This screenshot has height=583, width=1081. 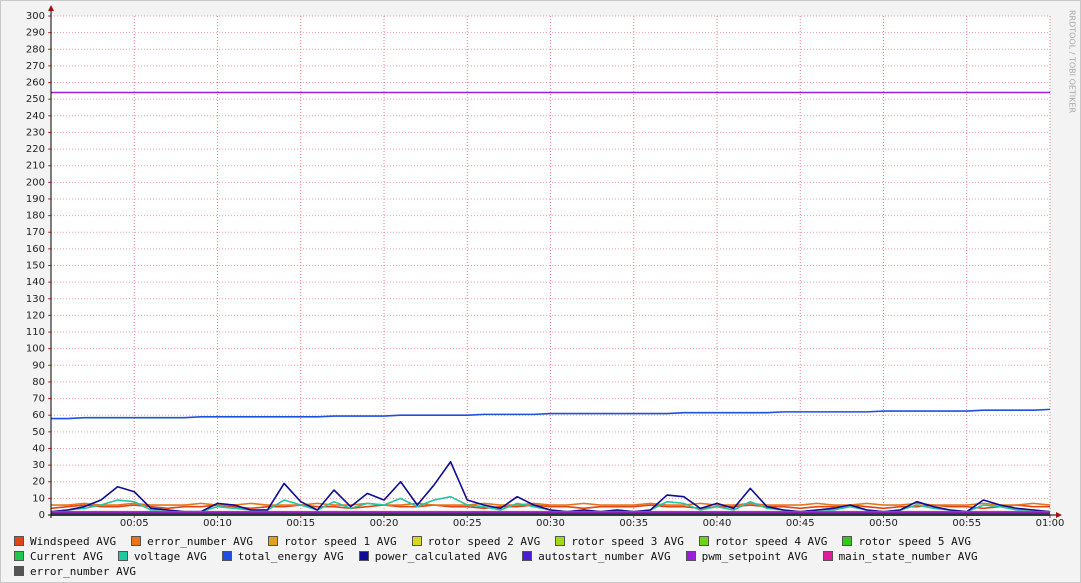 What do you see at coordinates (38, 415) in the screenshot?
I see `y-tick-label: 60` at bounding box center [38, 415].